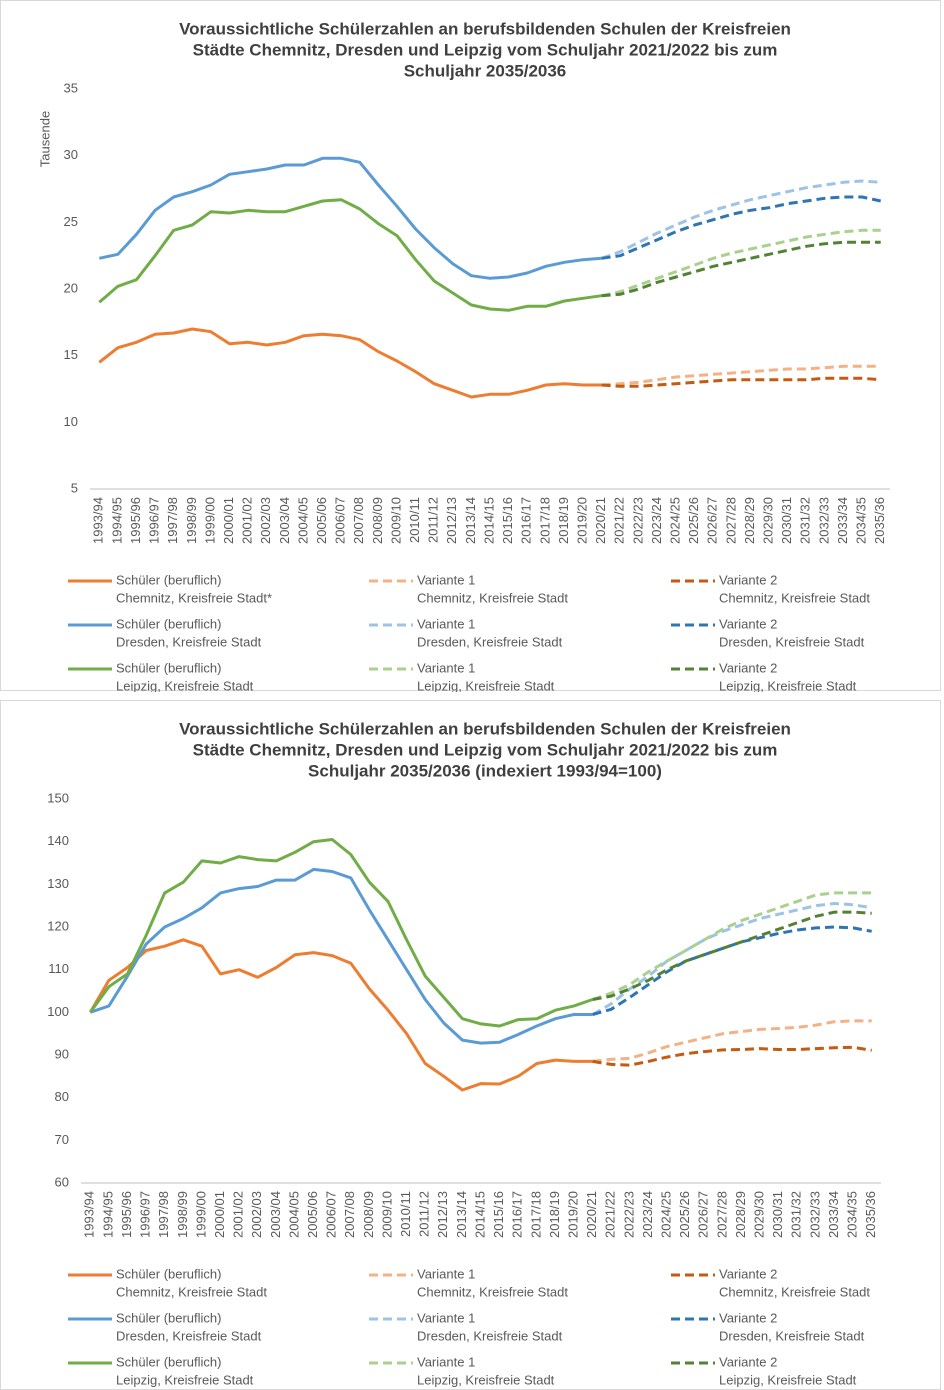 The image size is (944, 1390). I want to click on x-tick-label: 2007/08, so click(358, 520).